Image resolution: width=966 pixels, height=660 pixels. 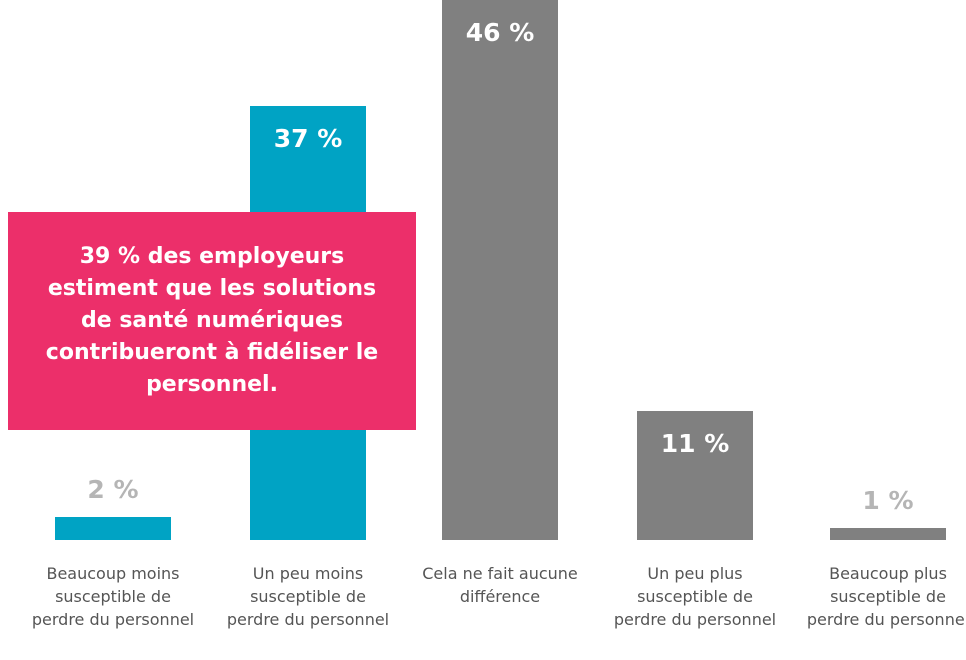 I want to click on value-label: 2 %, so click(x=113, y=489).